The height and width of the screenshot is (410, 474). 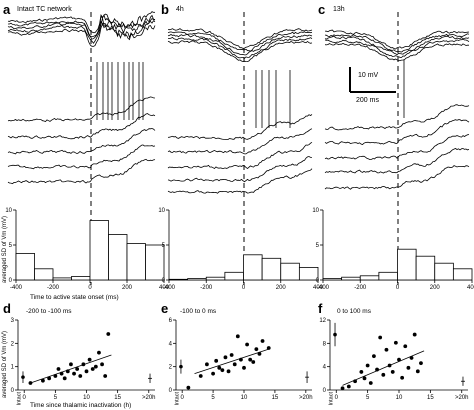 I want to click on scale-time-label: 200 ms, so click(x=367, y=100).